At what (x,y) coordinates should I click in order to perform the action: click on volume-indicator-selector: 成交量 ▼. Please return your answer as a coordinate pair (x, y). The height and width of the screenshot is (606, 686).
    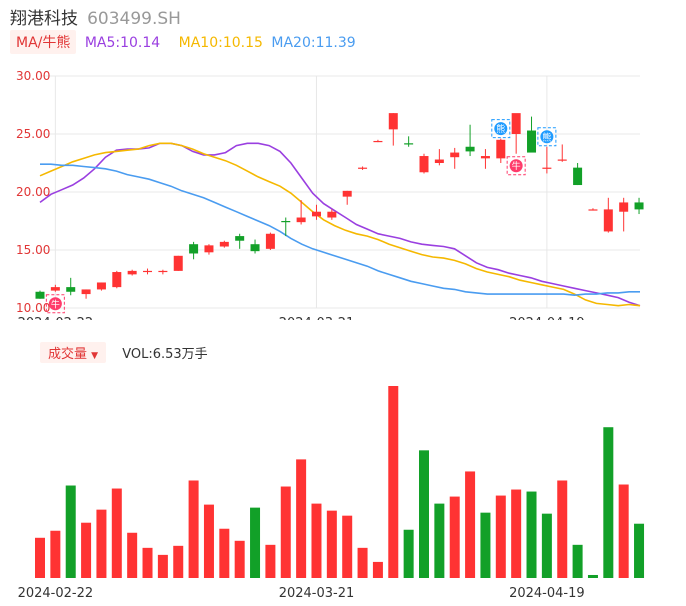
    Looking at the image, I should click on (73, 352).